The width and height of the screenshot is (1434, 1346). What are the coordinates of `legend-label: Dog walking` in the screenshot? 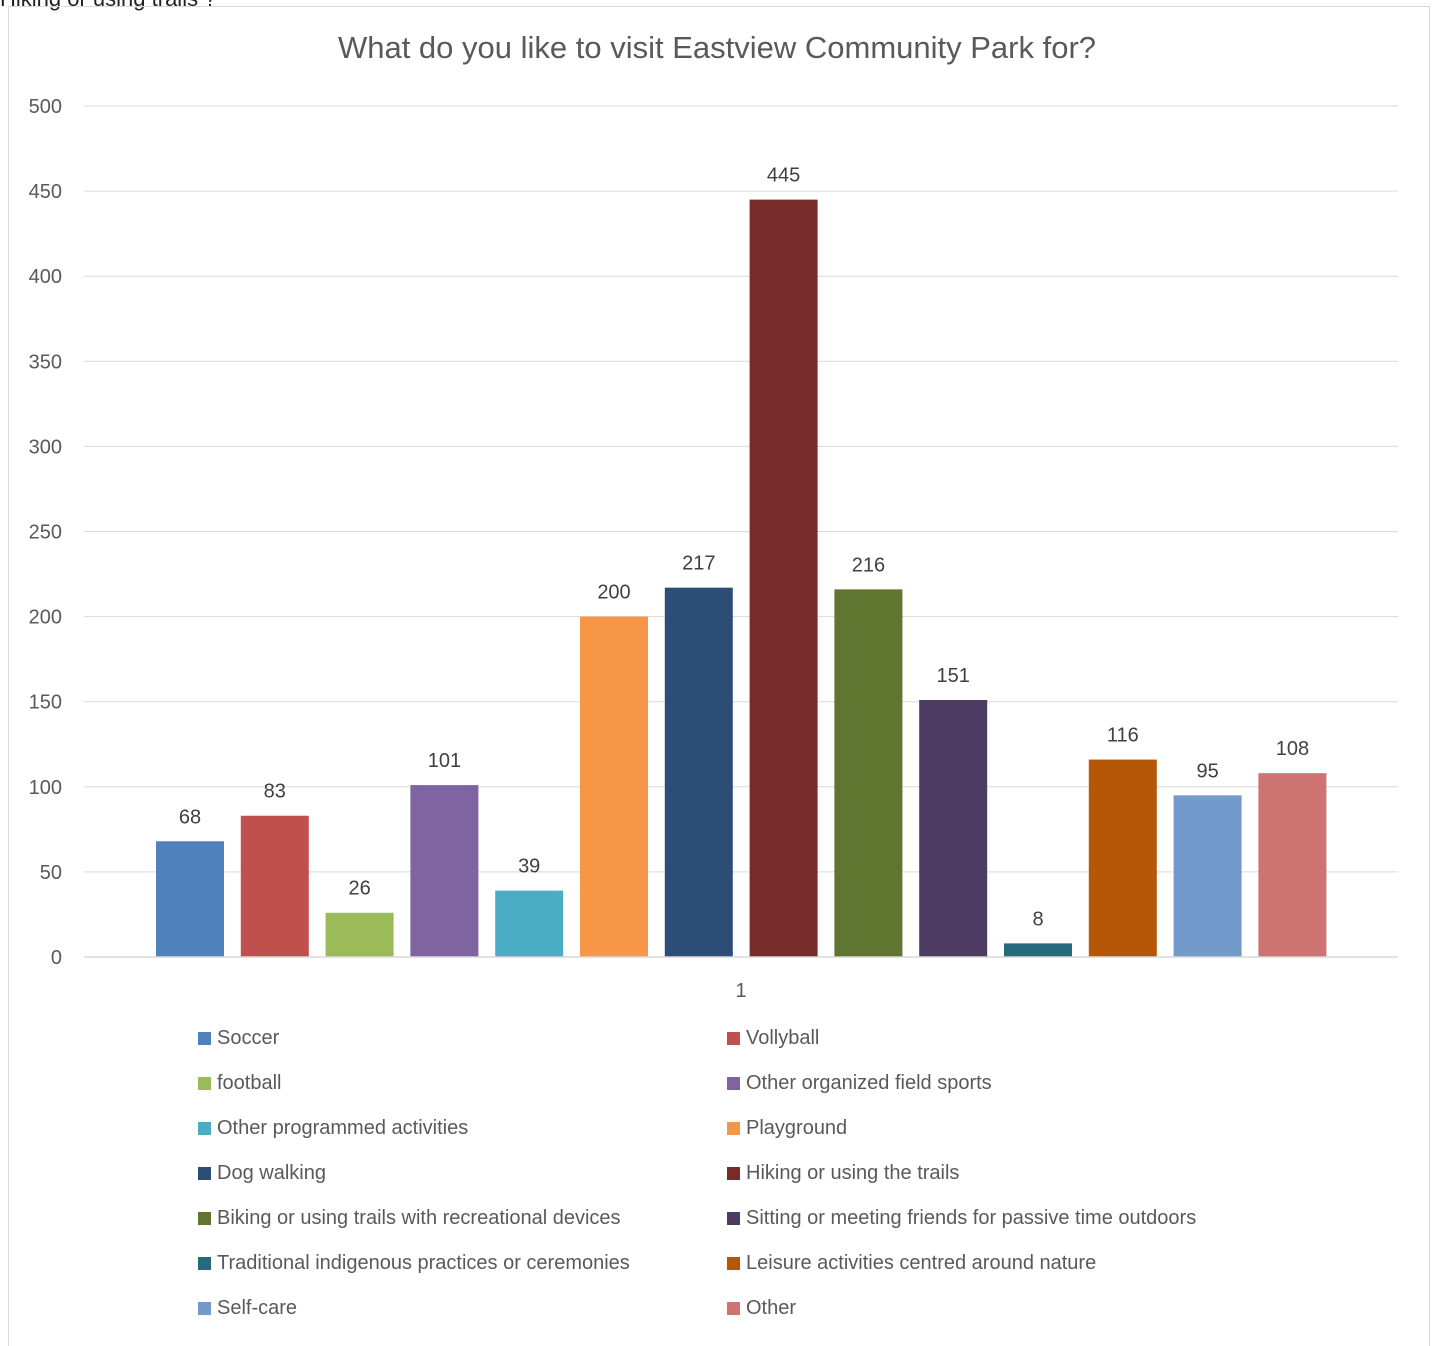 It's located at (271, 1173).